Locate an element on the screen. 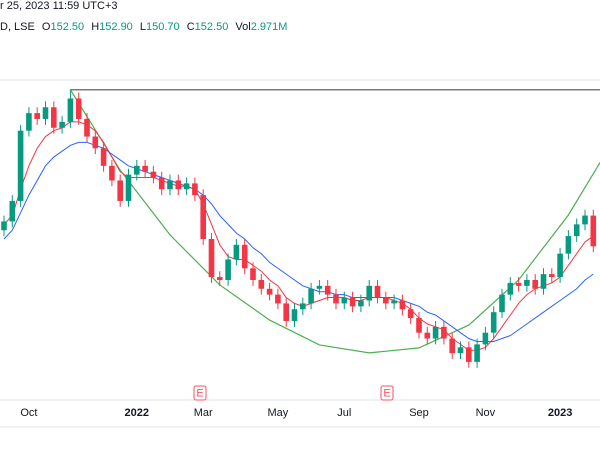  x-tick-label: 2023 is located at coordinates (560, 413).